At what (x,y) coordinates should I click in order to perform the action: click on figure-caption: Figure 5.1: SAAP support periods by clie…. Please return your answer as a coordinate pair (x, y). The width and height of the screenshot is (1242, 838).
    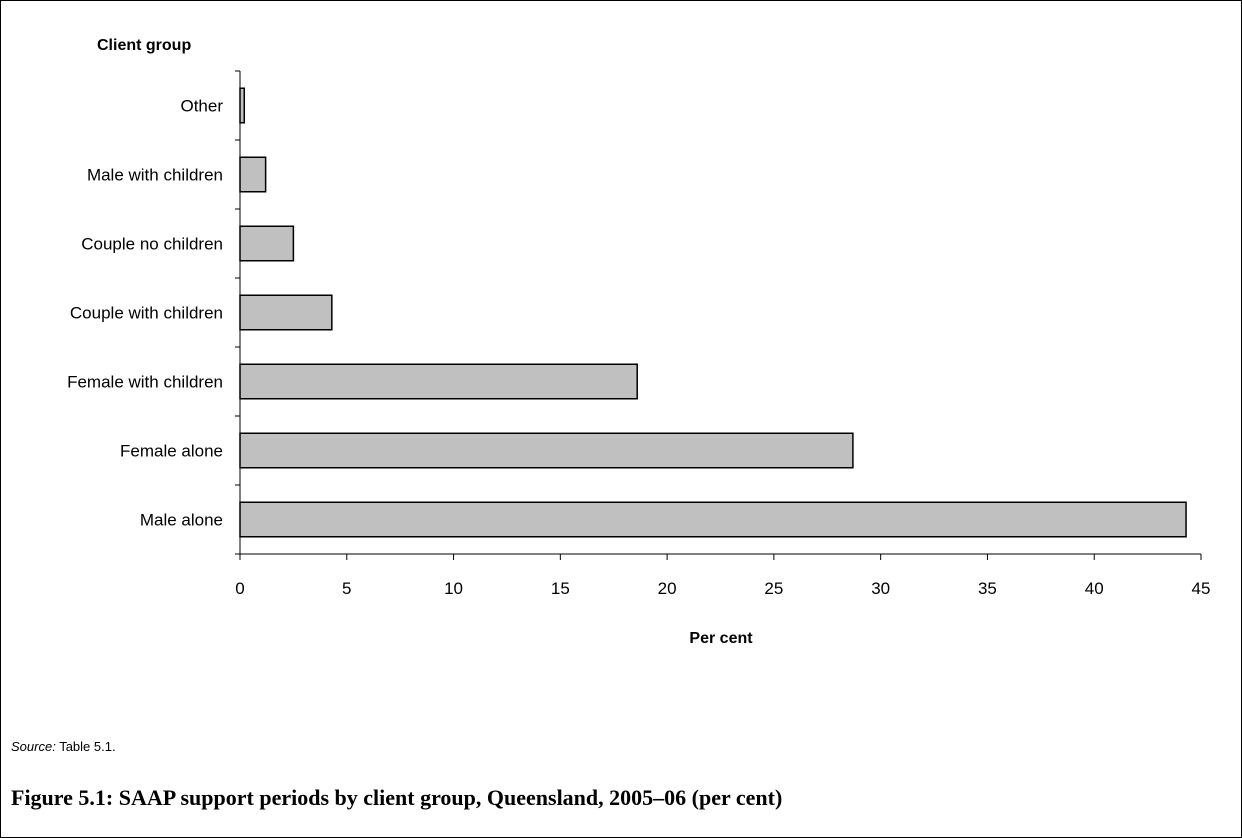
    Looking at the image, I should click on (397, 797).